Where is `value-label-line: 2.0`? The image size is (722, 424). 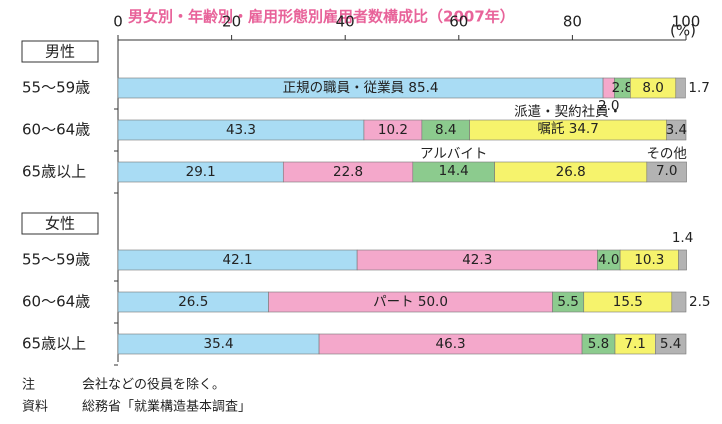
value-label-line: 2.0 is located at coordinates (608, 106).